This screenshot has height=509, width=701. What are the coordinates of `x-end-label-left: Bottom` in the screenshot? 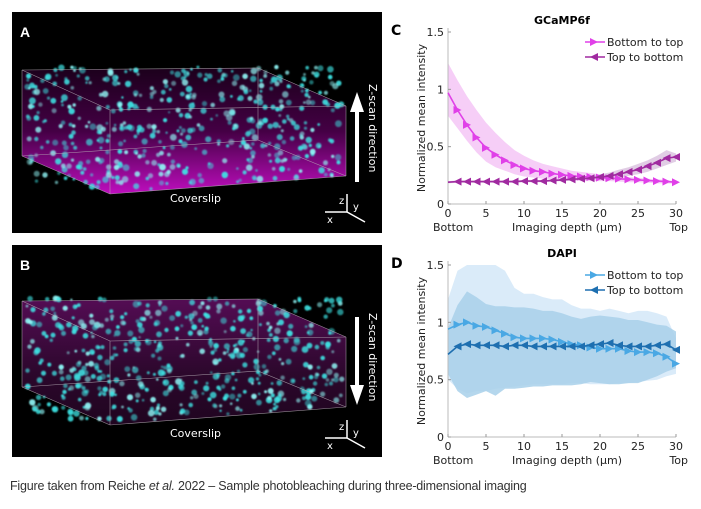 It's located at (453, 227).